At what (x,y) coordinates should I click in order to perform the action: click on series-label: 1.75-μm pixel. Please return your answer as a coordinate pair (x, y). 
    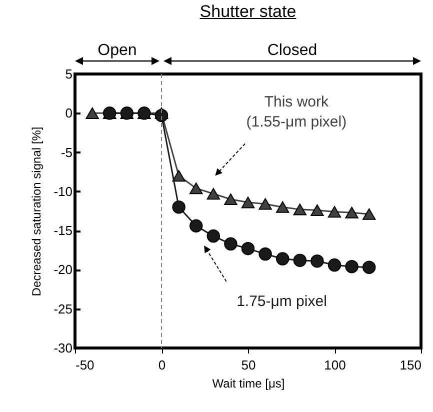
    Looking at the image, I should click on (281, 301).